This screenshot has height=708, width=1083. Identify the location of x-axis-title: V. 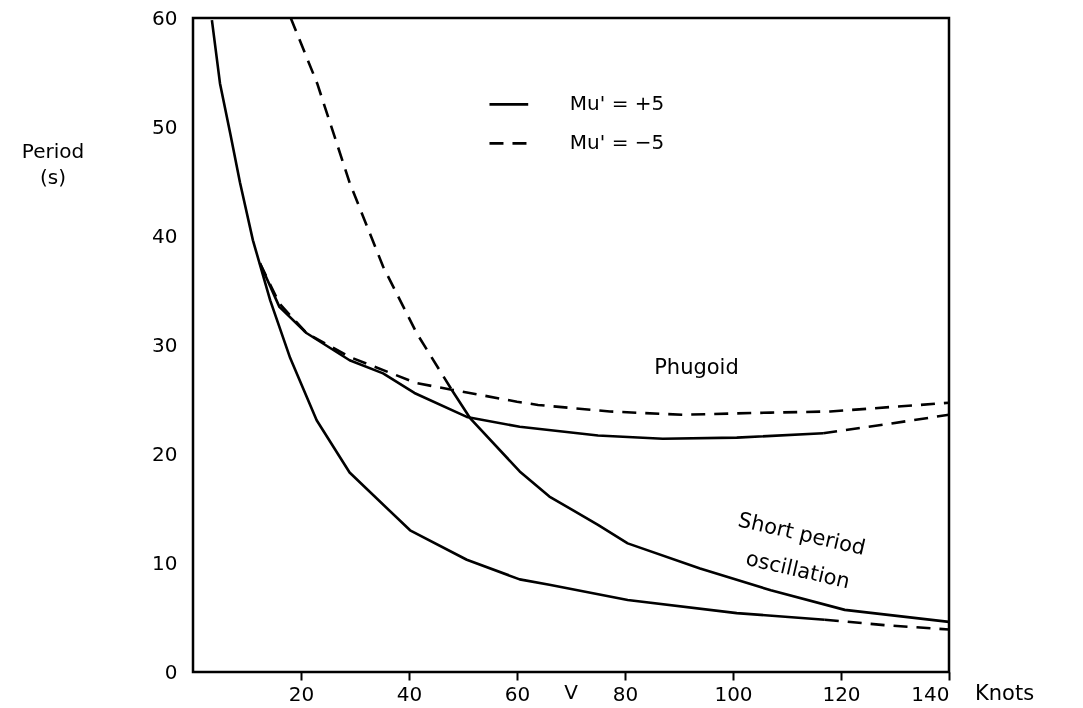
(571, 692).